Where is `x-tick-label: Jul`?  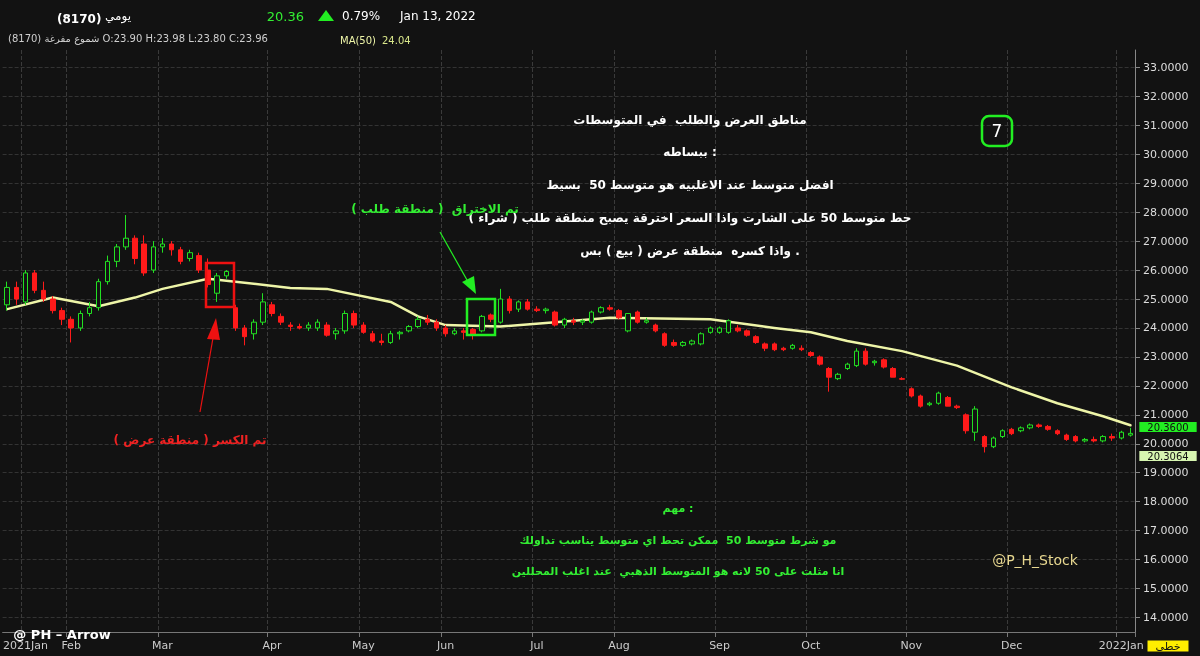
x-tick-label: Jul is located at coordinates (536, 645).